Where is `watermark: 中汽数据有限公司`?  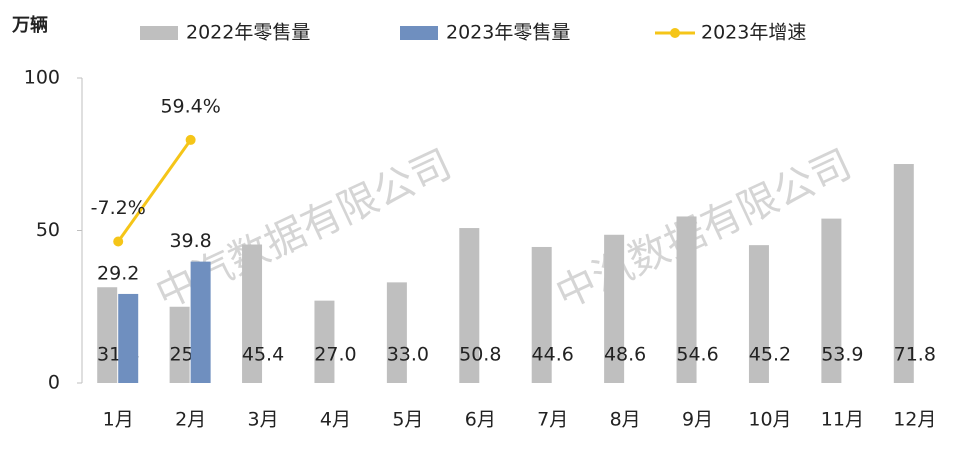 watermark: 中汽数据有限公司 is located at coordinates (703, 229).